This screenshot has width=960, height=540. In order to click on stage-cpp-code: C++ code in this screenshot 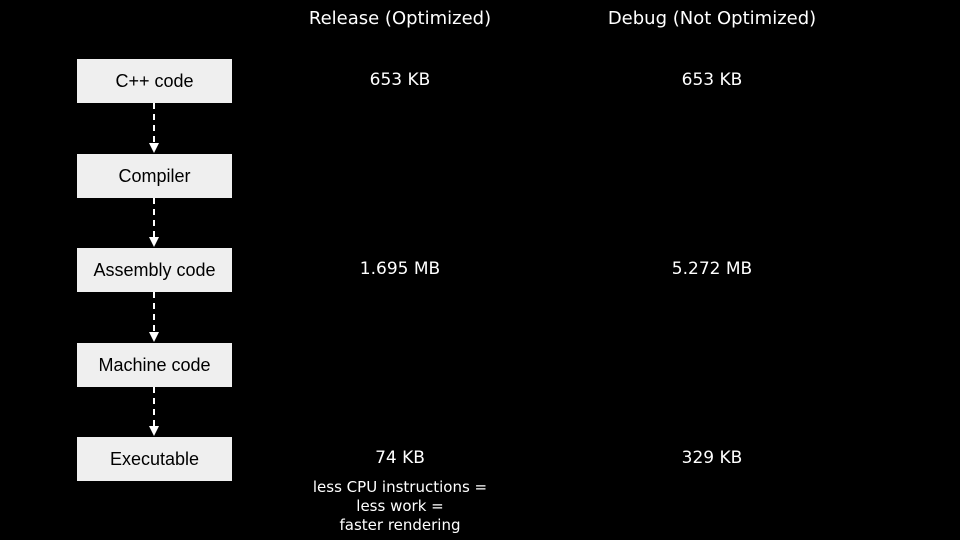, I will do `click(154, 81)`.